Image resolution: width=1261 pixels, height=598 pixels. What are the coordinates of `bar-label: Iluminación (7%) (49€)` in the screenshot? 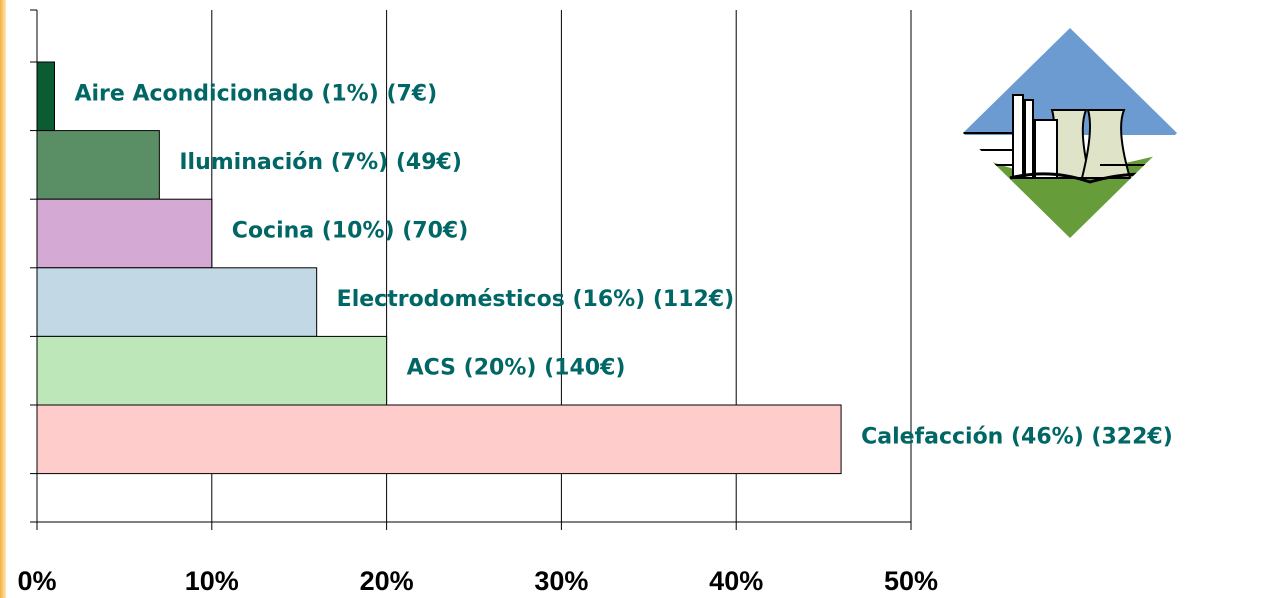 It's located at (320, 162).